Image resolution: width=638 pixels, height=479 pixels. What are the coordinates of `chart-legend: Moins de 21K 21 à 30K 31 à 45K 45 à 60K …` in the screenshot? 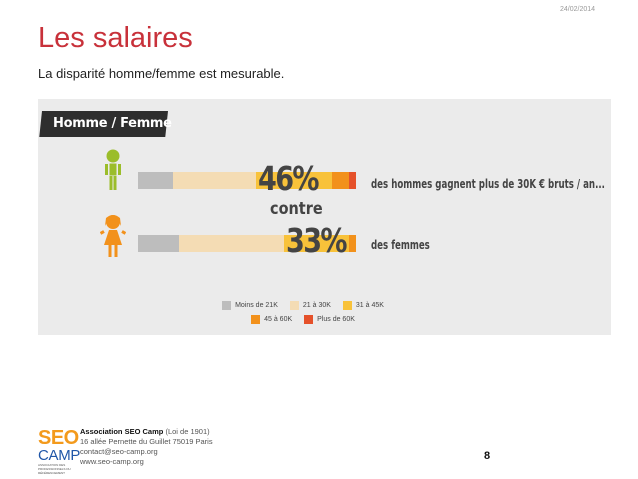 It's located at (303, 315).